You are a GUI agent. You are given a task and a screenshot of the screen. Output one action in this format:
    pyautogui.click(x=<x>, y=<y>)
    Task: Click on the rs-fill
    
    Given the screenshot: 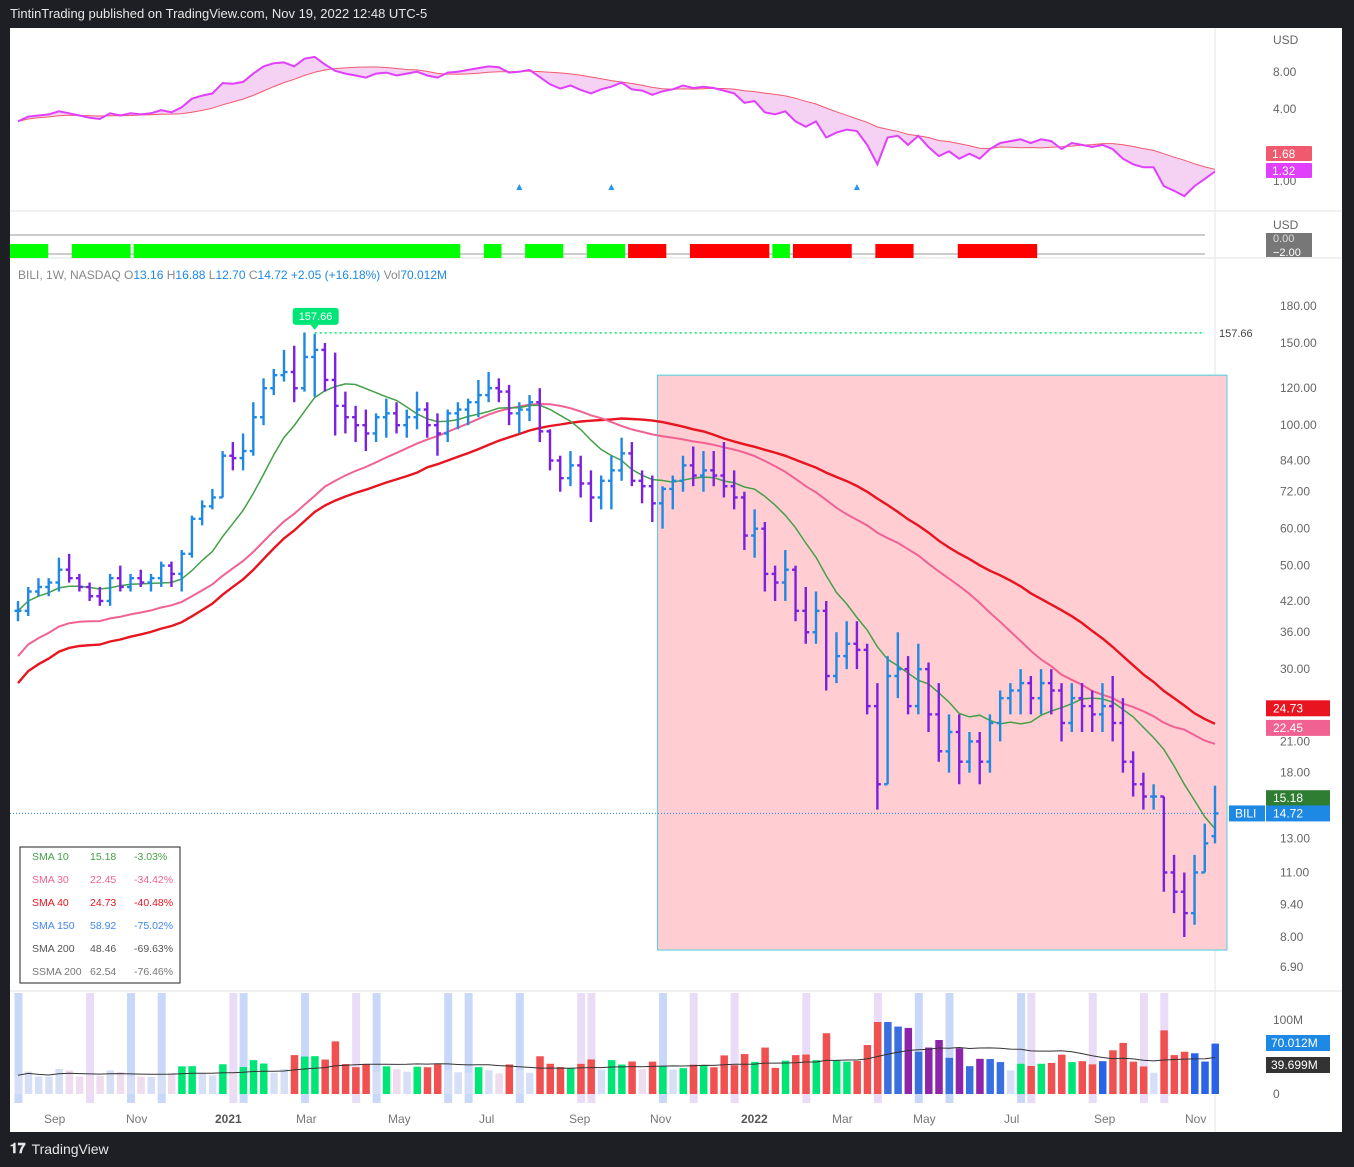 What is the action you would take?
    pyautogui.click(x=616, y=126)
    